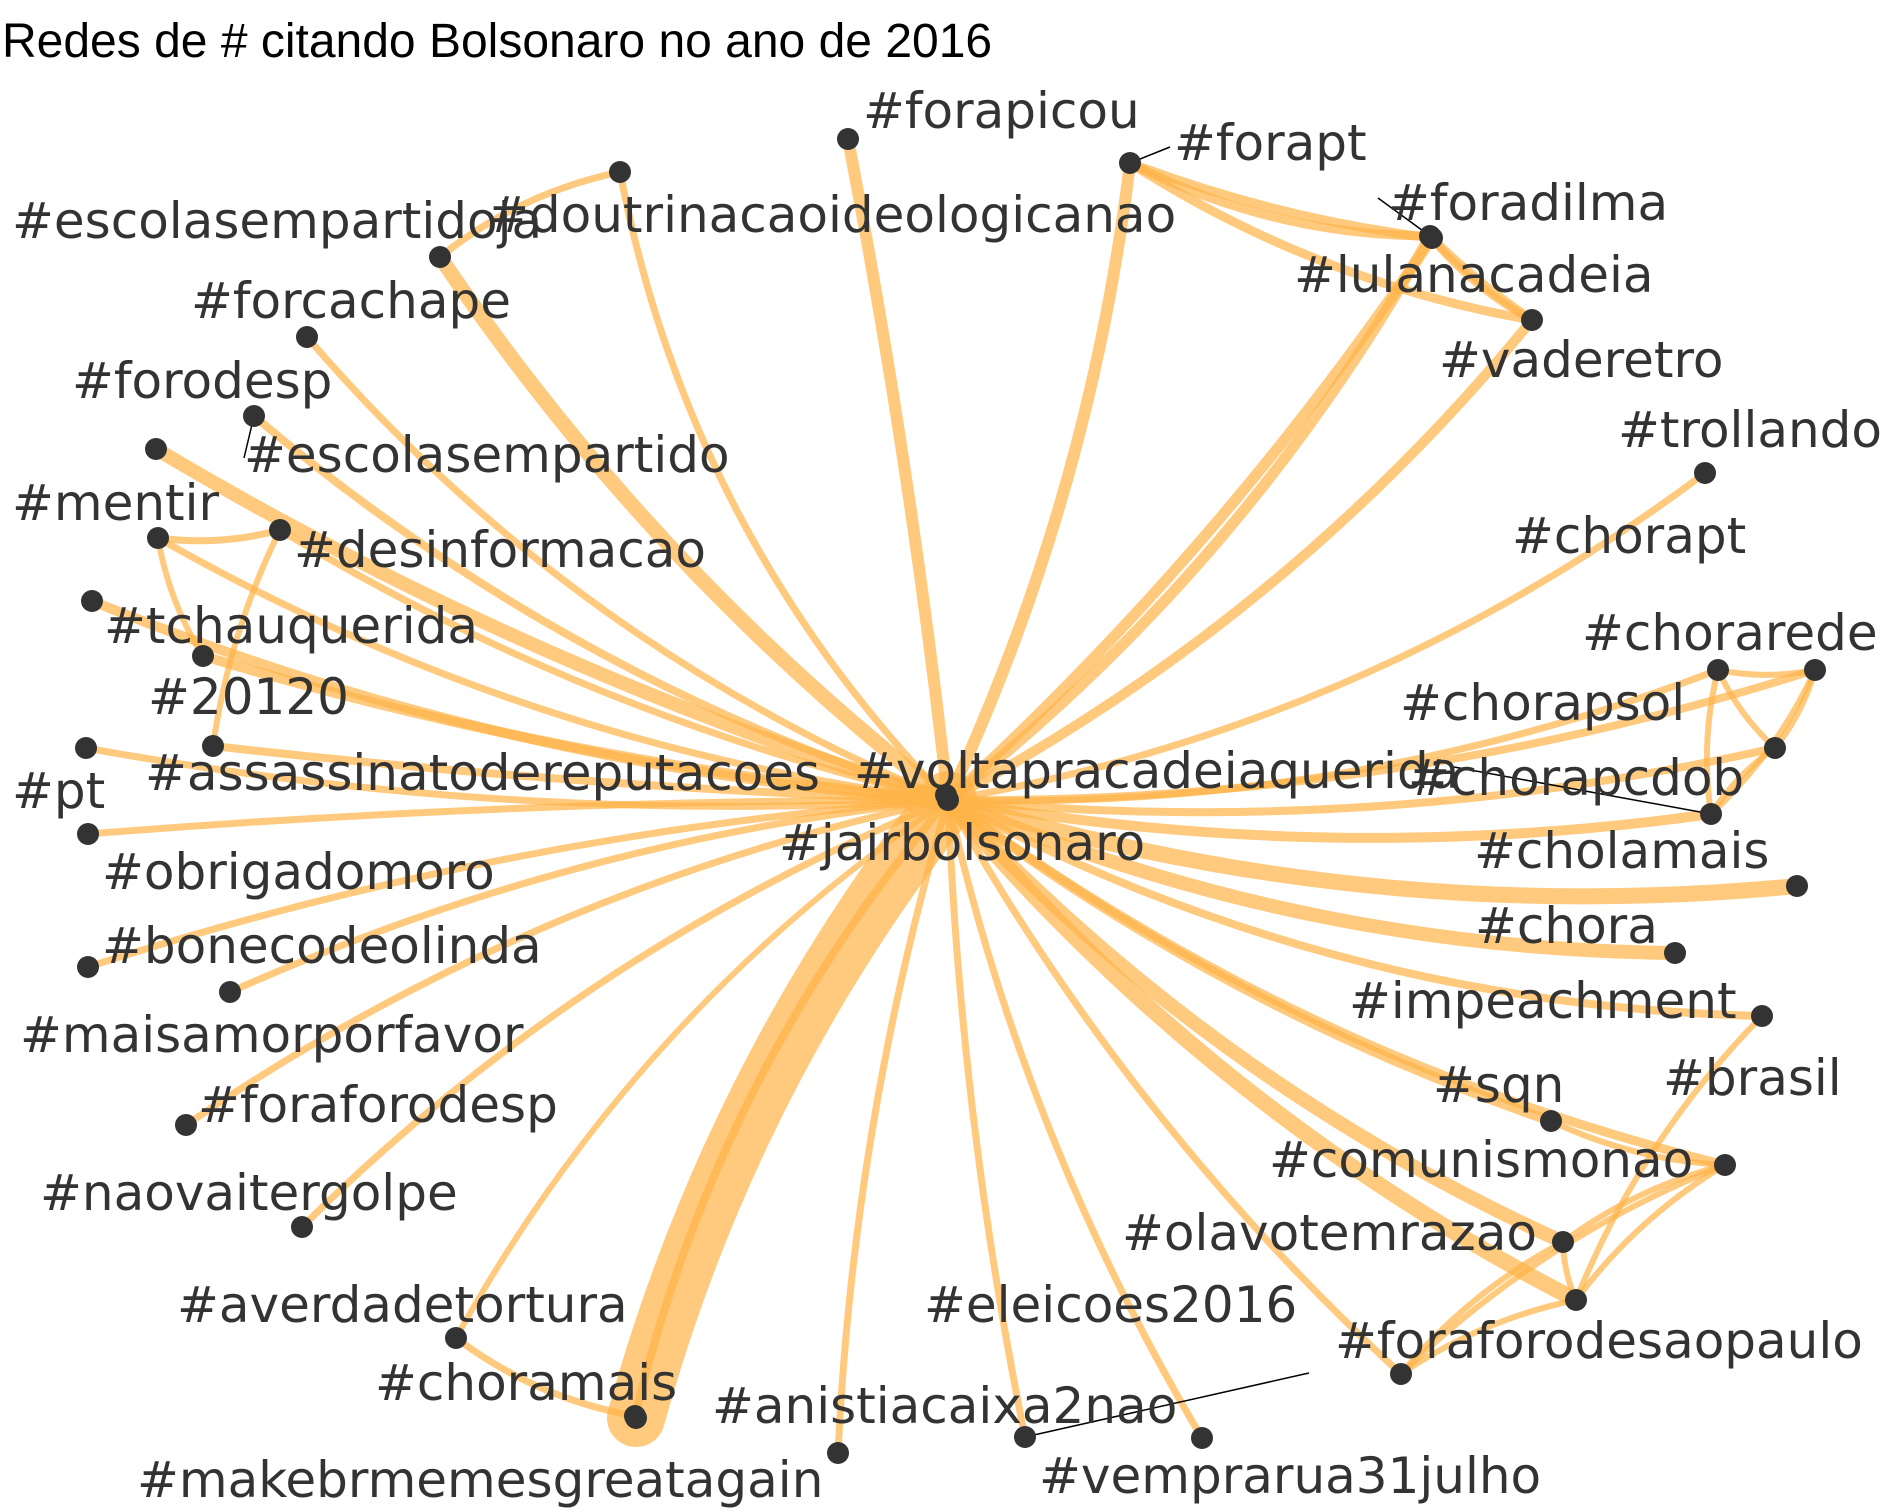 Image resolution: width=1891 pixels, height=1512 pixels. Describe the element at coordinates (1482, 279) in the screenshot. I see `edge-lulanacadeia-vaderetro` at that location.